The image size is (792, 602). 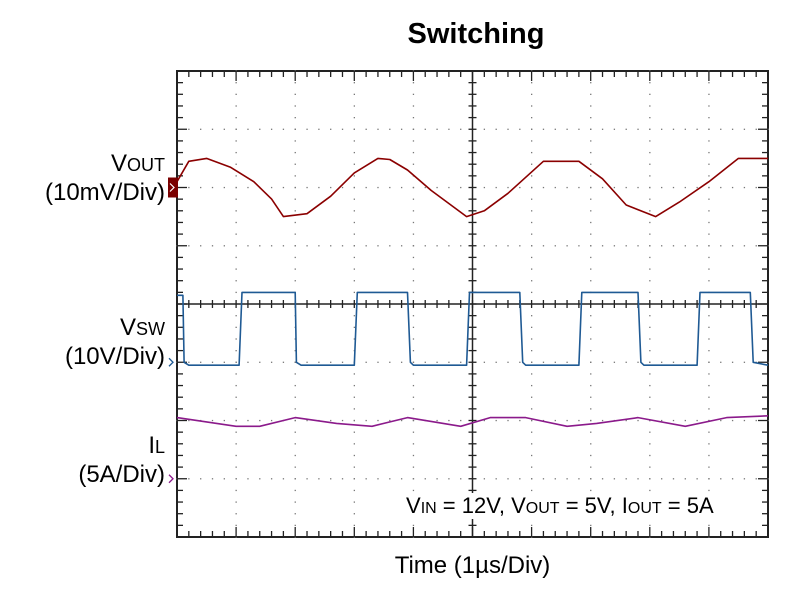 I want to click on annot-iout-value: = 5A, so click(x=687, y=505).